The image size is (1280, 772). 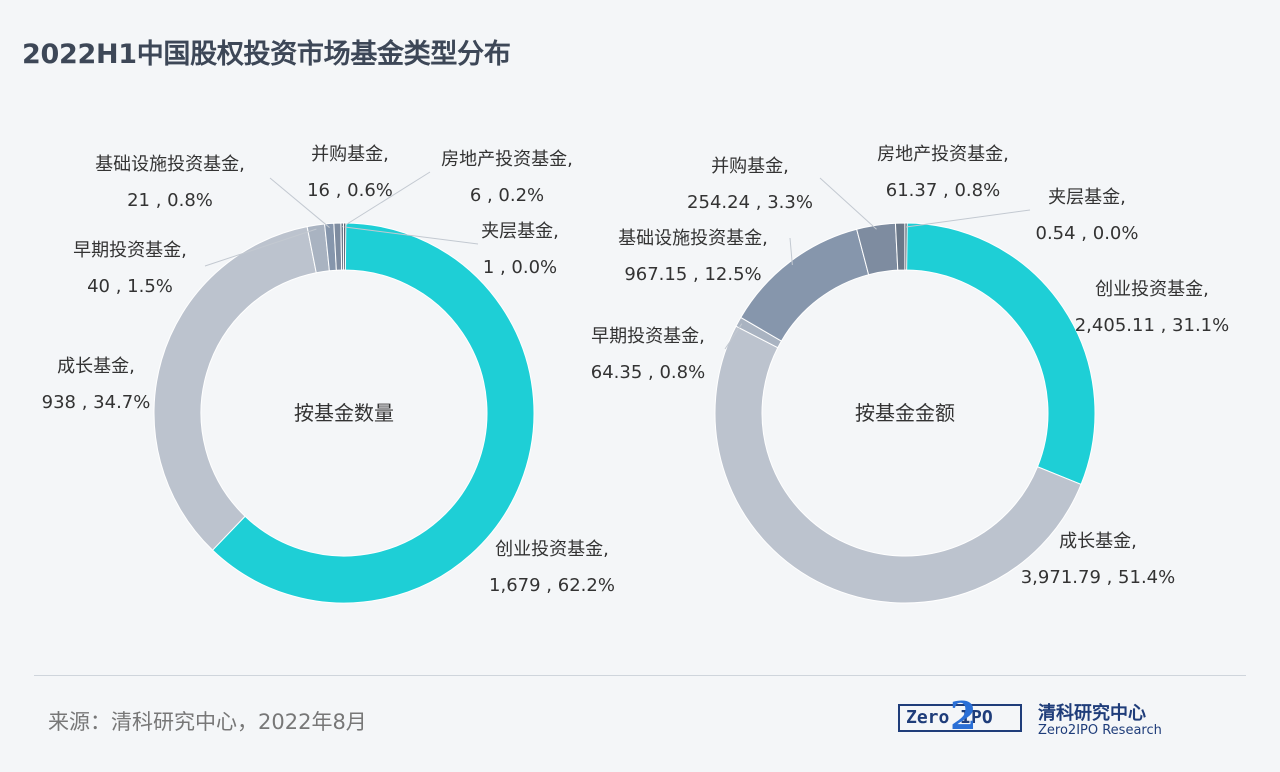 I want to click on slice-label-name-2-4: 基础设施投资基金,, so click(x=693, y=238).